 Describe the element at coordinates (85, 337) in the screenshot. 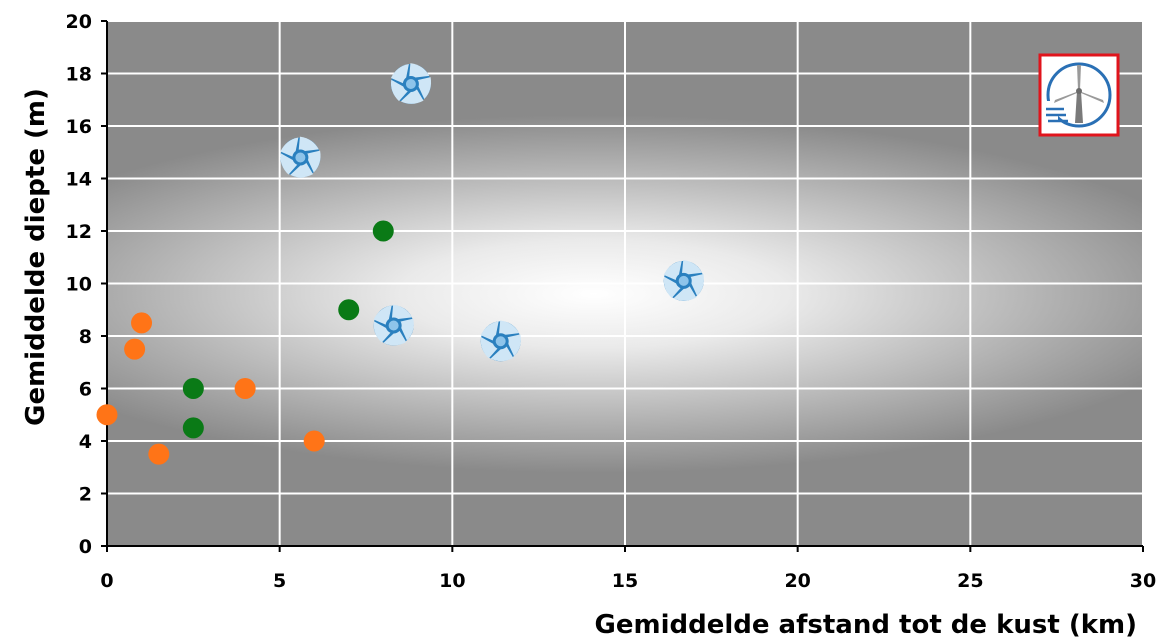

I see `y-tick-label: 8` at that location.